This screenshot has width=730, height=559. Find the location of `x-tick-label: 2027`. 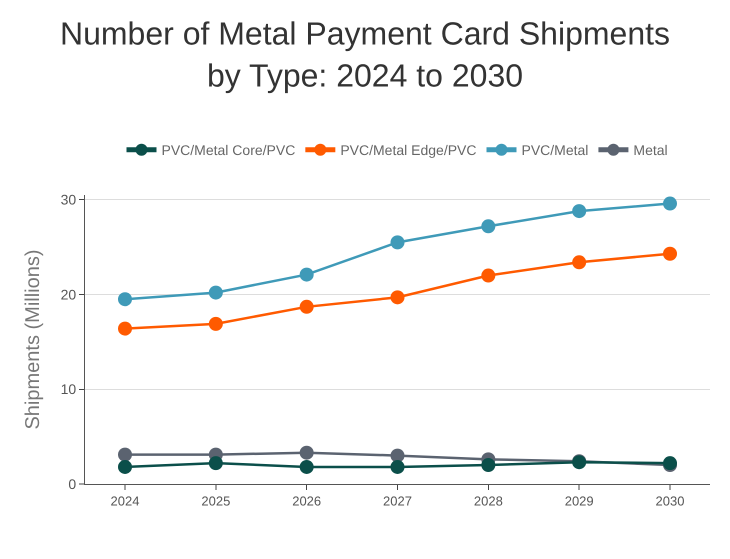

x-tick-label: 2027 is located at coordinates (397, 501).